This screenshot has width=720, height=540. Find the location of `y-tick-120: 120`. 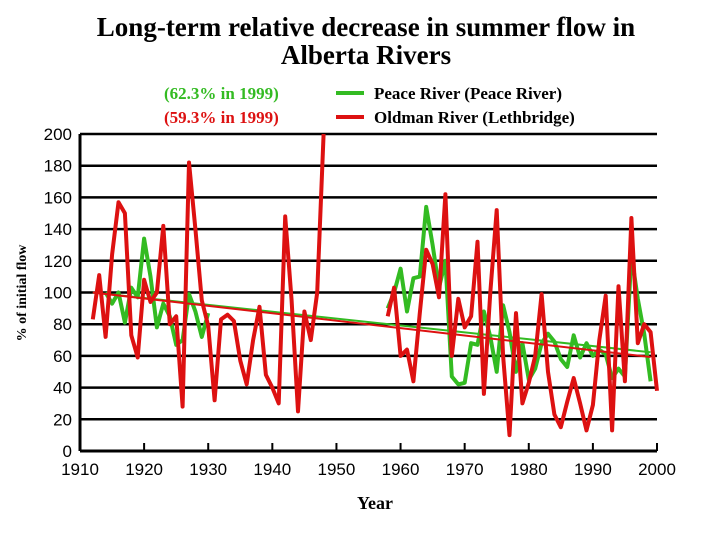

y-tick-120: 120 is located at coordinates (58, 261).